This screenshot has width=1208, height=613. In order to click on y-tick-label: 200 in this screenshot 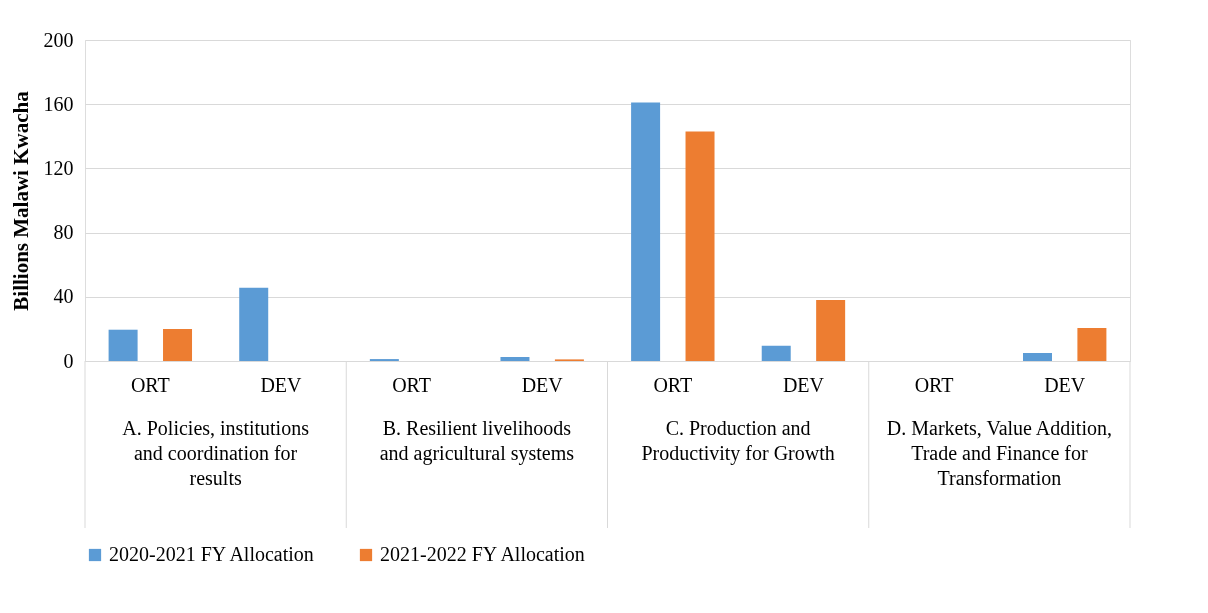, I will do `click(58, 39)`.